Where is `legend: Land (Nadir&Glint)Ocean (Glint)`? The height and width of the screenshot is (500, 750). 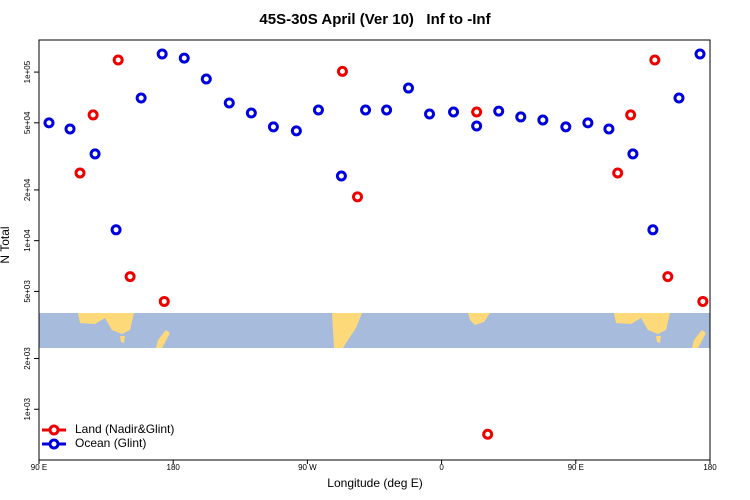
legend: Land (Nadir&Glint)Ocean (Glint) is located at coordinates (108, 436).